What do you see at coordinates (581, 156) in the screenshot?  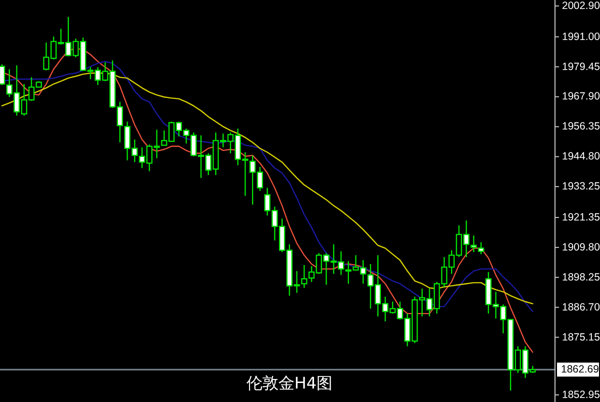 I see `y-tick-label: 1944.80` at bounding box center [581, 156].